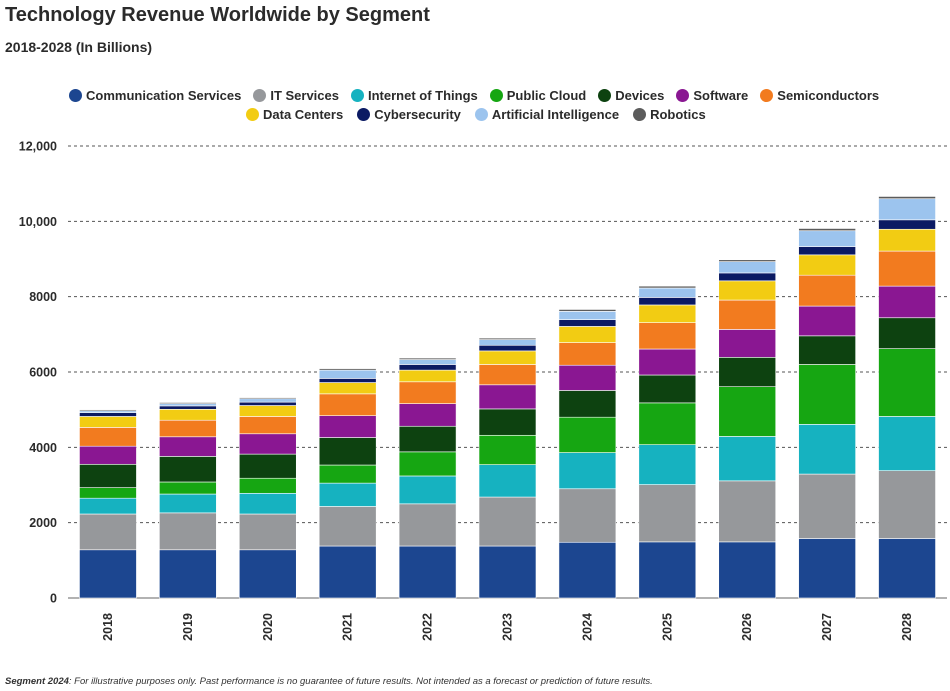  Describe the element at coordinates (712, 95) in the screenshot. I see `legend-item-software: Software` at that location.